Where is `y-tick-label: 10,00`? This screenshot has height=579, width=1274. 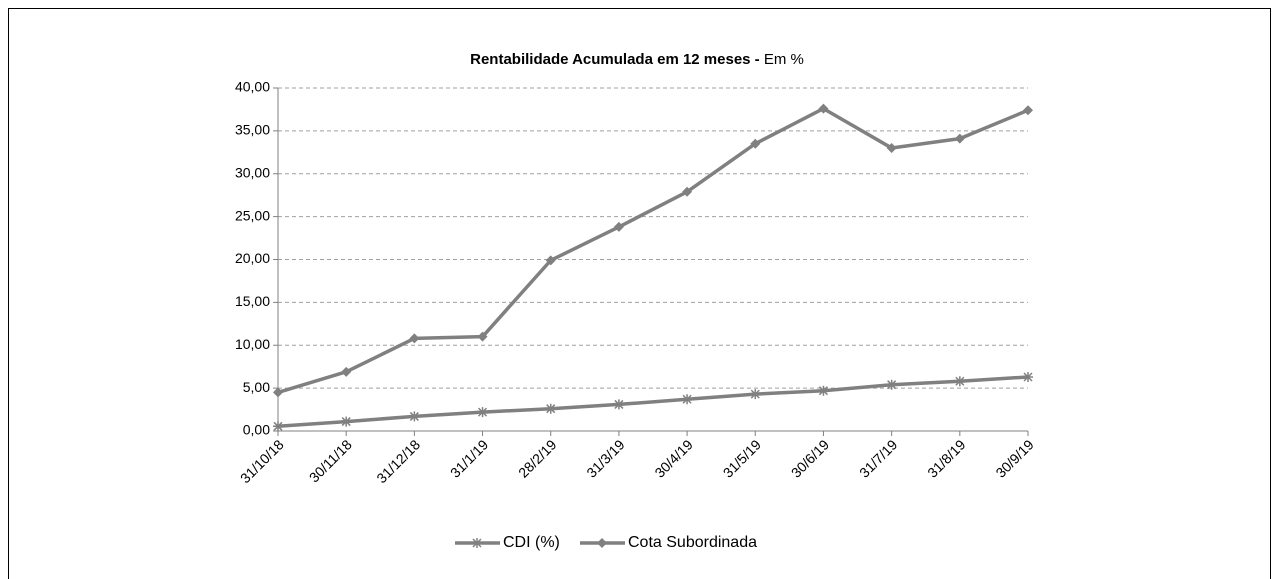
y-tick-label: 10,00 is located at coordinates (252, 344).